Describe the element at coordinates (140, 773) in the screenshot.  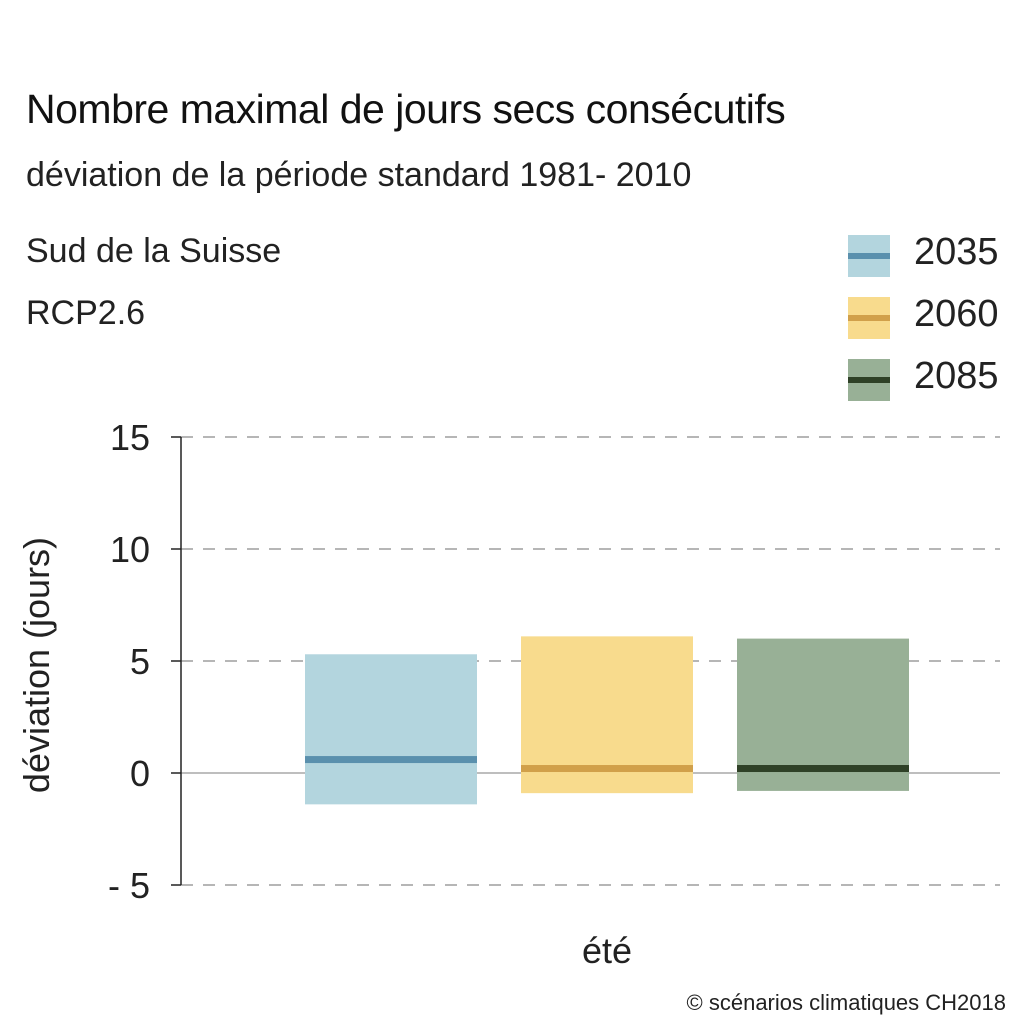
I see `y-tick-label: 0` at that location.